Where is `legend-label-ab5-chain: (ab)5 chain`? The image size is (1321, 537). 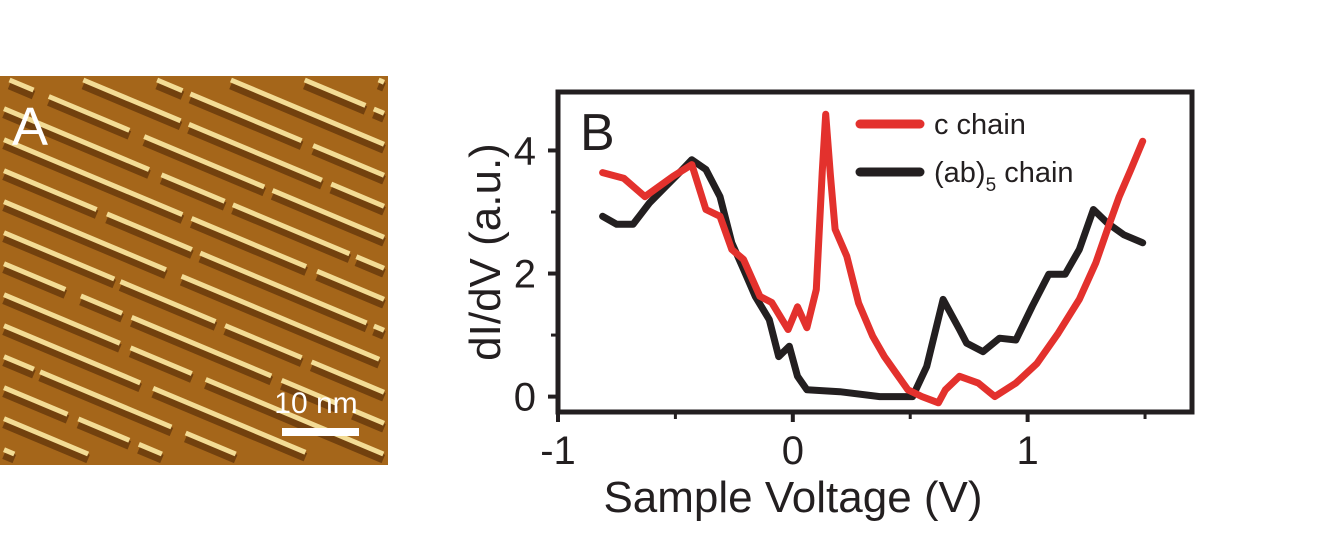
legend-label-ab5-chain: (ab)5 chain is located at coordinates (1004, 176).